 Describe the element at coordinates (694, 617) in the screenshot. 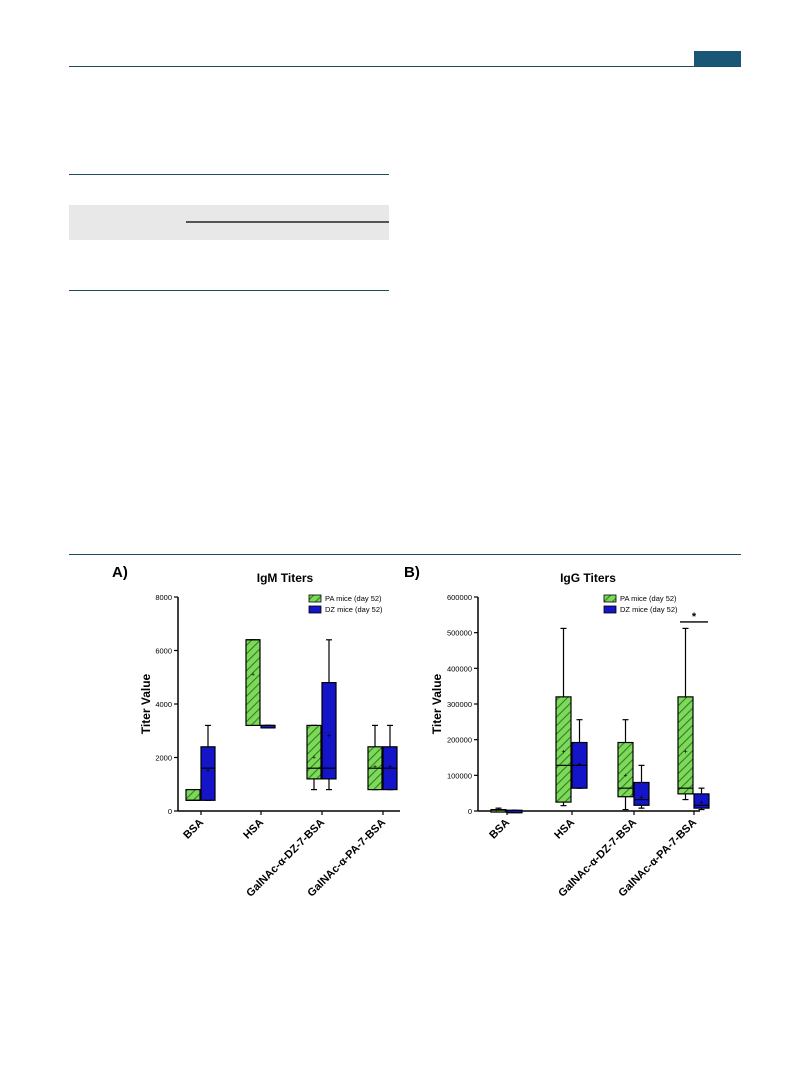

I see `significance-star: *` at that location.